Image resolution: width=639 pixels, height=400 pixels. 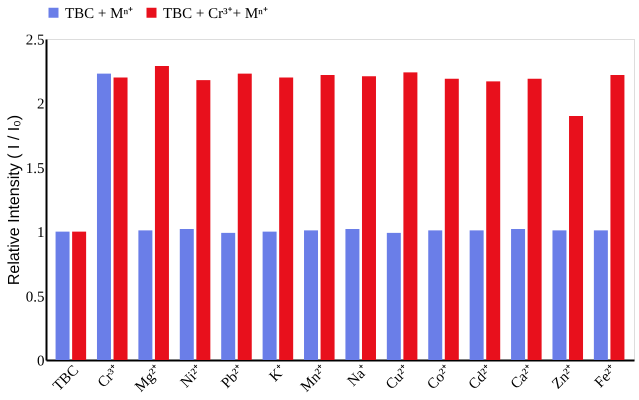 I want to click on x-tick-label: Ca²⁺, so click(x=523, y=377).